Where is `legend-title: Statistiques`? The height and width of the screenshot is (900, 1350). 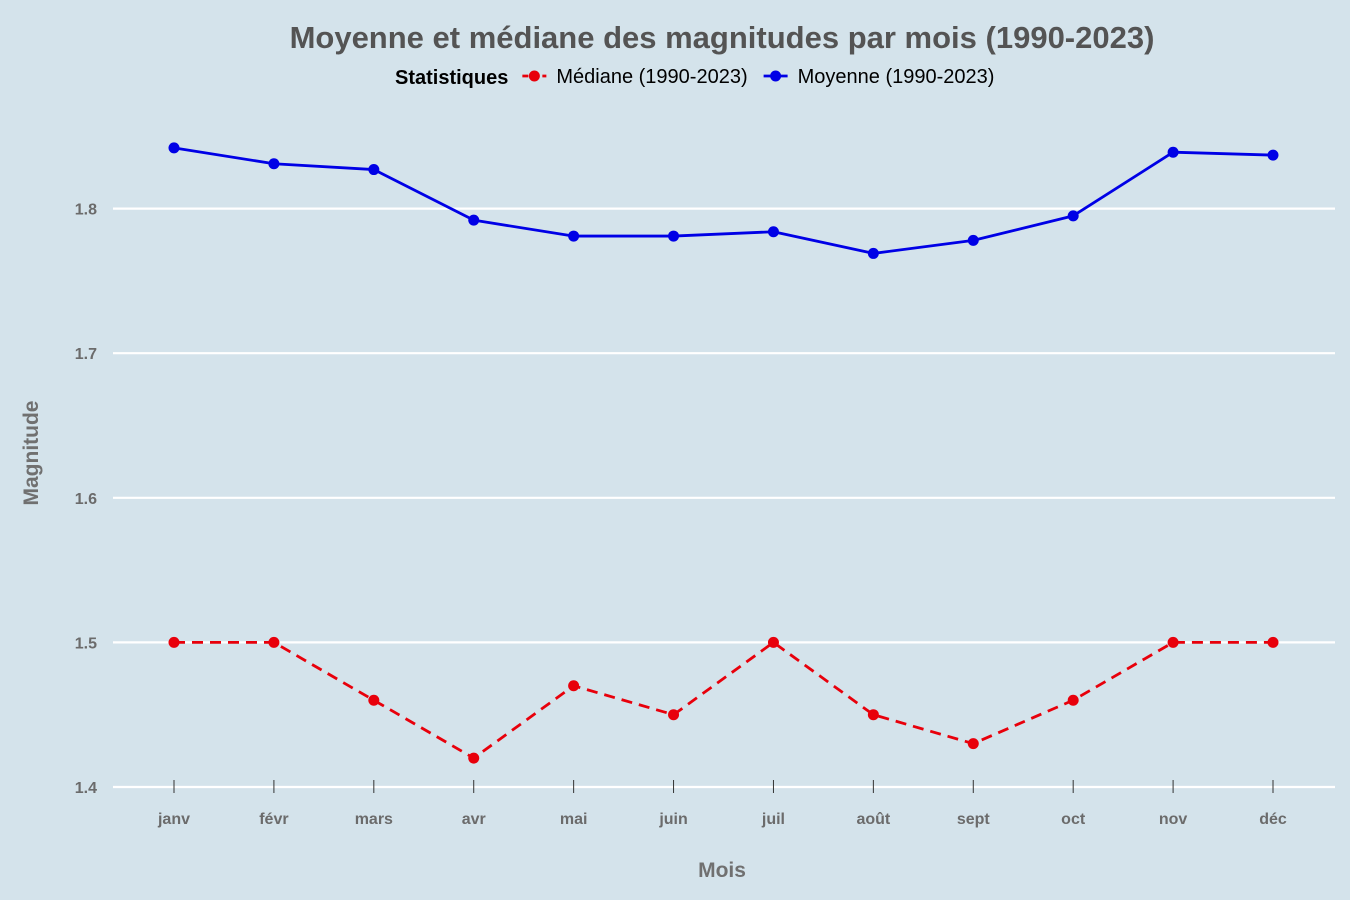
legend-title: Statistiques is located at coordinates (451, 78).